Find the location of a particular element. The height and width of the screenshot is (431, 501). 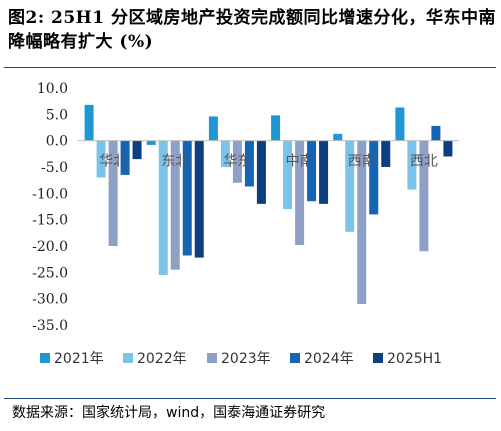

category-label: 西南 is located at coordinates (362, 162).